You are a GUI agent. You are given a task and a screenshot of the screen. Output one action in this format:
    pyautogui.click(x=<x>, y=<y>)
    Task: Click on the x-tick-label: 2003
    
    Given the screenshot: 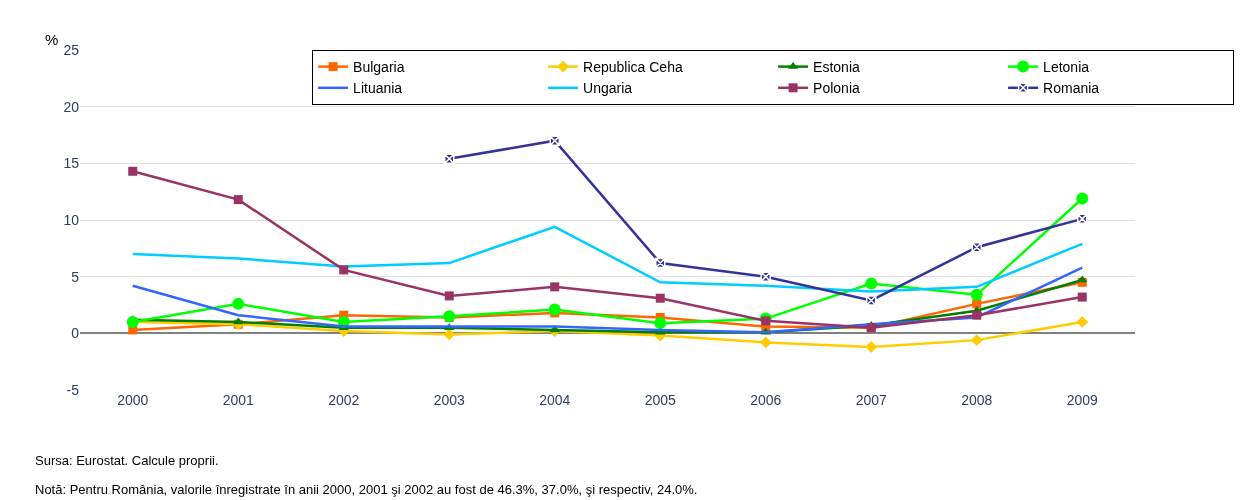 What is the action you would take?
    pyautogui.click(x=449, y=400)
    